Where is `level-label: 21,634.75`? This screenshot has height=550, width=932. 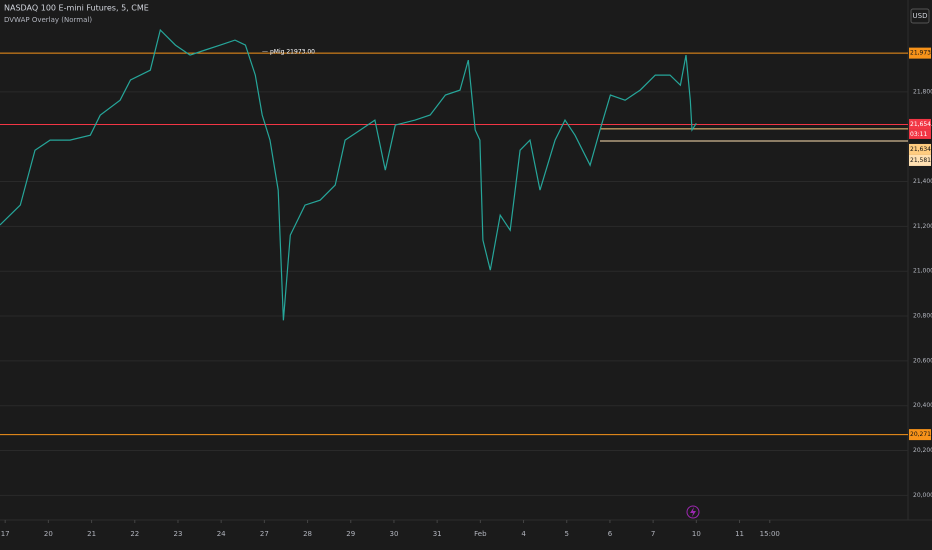
level-label: 21,634.75 is located at coordinates (921, 149).